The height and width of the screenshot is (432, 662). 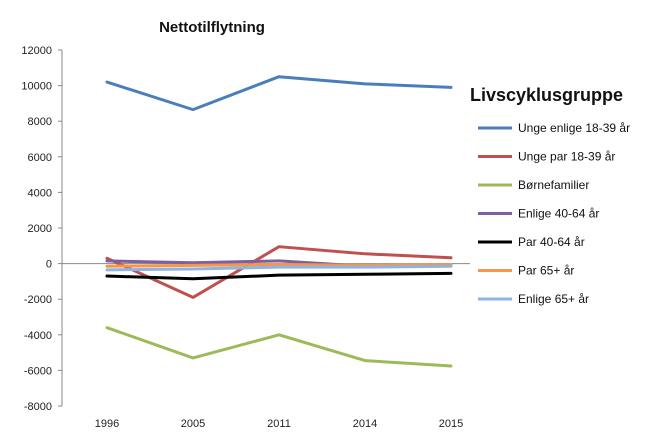 What do you see at coordinates (212, 27) in the screenshot?
I see `chart-title: Nettotilflytning` at bounding box center [212, 27].